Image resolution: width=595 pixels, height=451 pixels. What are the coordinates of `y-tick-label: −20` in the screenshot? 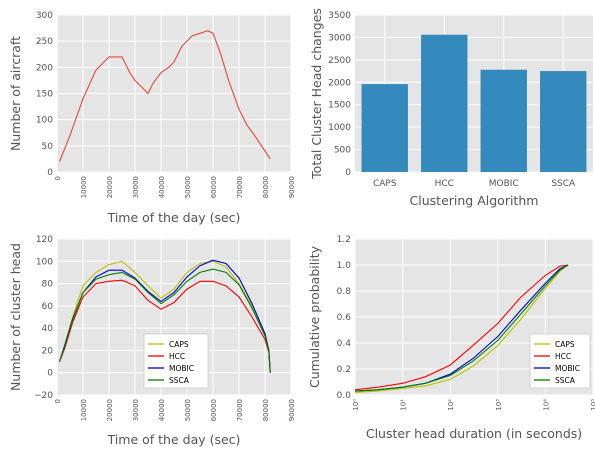 It's located at (43, 396).